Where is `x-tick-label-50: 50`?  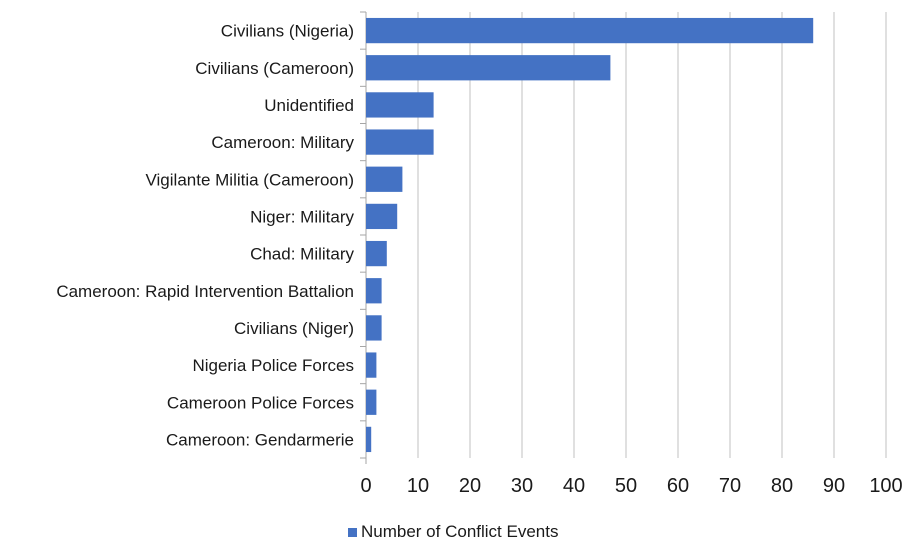
x-tick-label-50: 50 is located at coordinates (626, 486).